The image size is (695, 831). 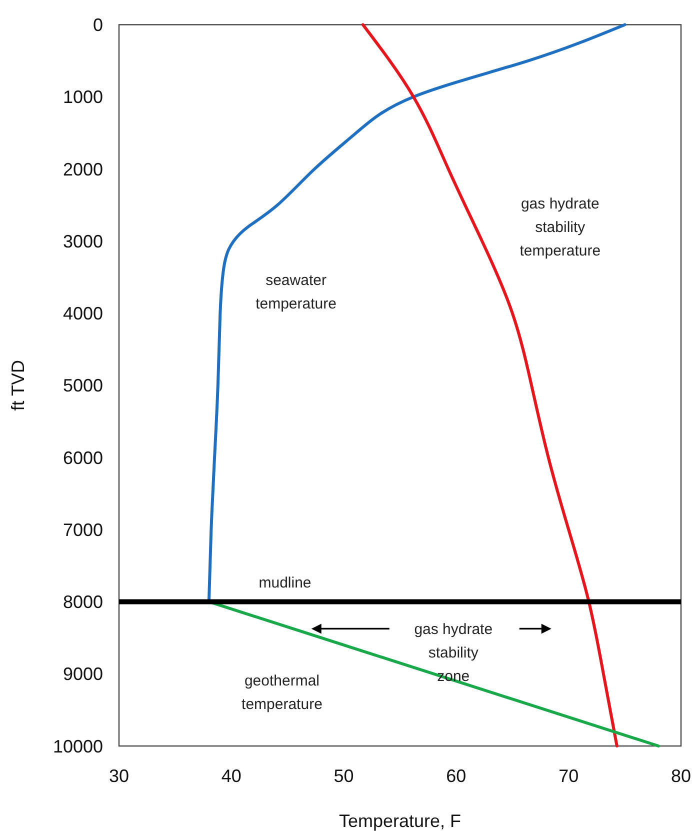 I want to click on y-tick-label: 0, so click(x=97, y=25).